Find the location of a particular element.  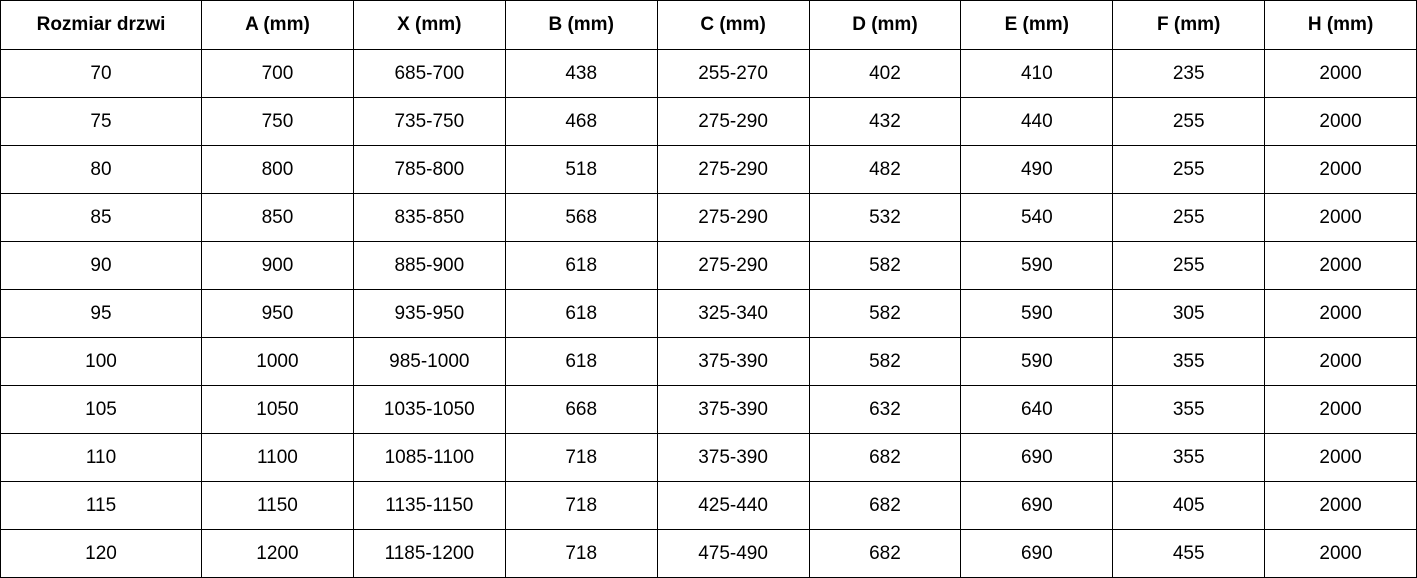

table-row: 120 1200 1185-1200 718 475-490 682 690 455 2000 is located at coordinates (708, 553).